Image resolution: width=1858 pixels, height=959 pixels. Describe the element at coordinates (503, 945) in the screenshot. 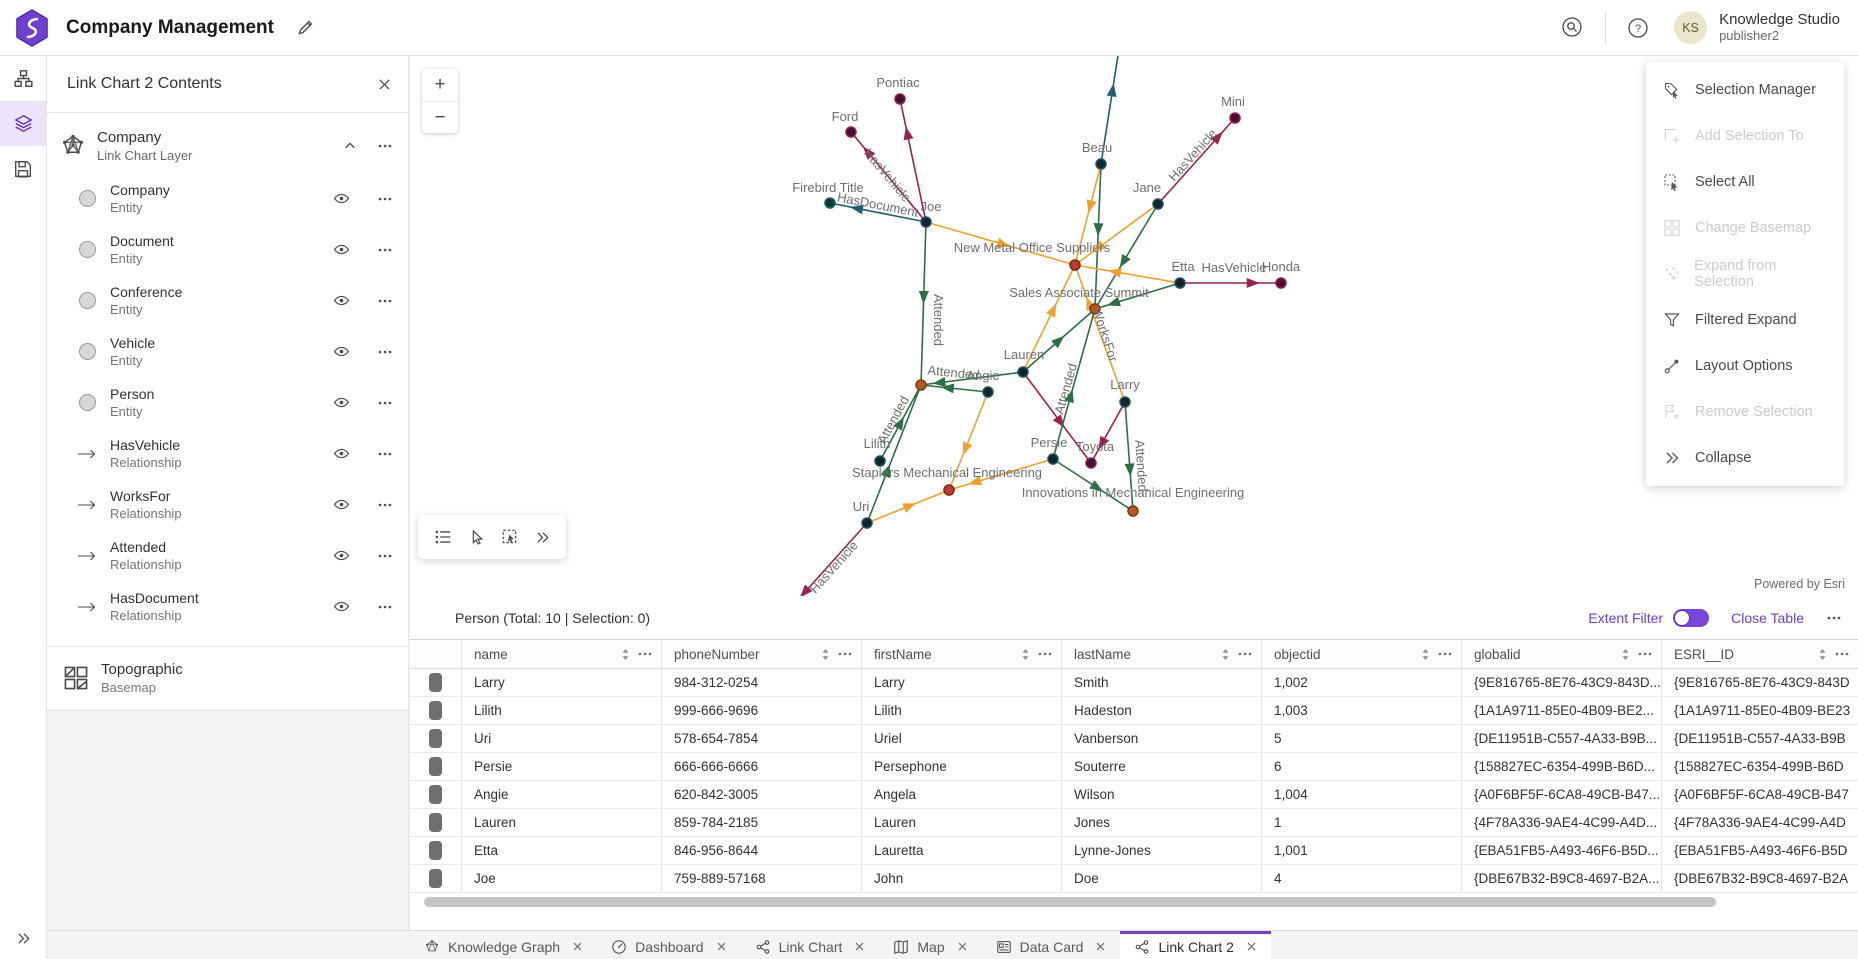

I see `tab-knowledge-graph: Knowledge Graph` at that location.